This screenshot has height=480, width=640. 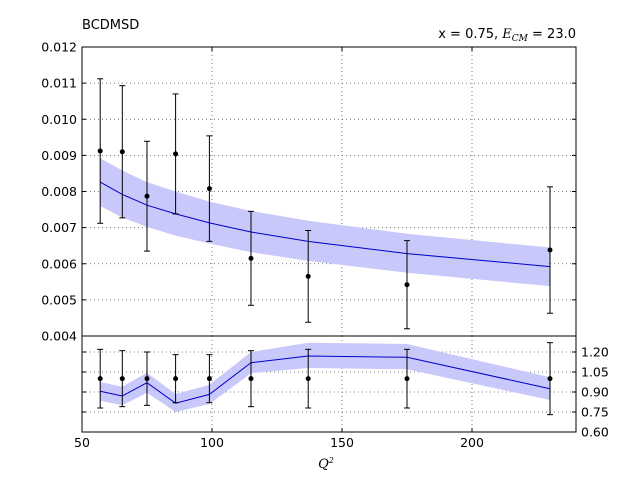 What do you see at coordinates (326, 464) in the screenshot?
I see `x-axis-label: Q2` at bounding box center [326, 464].